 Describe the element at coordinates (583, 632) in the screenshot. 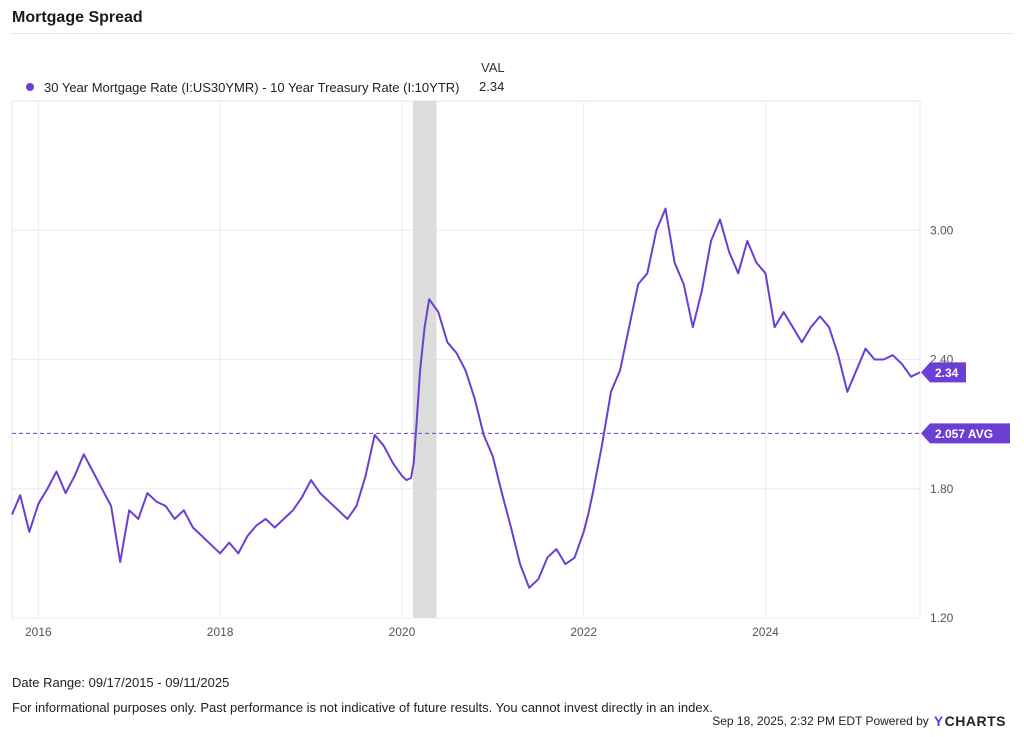

I see `x-tick-label: 2022` at that location.